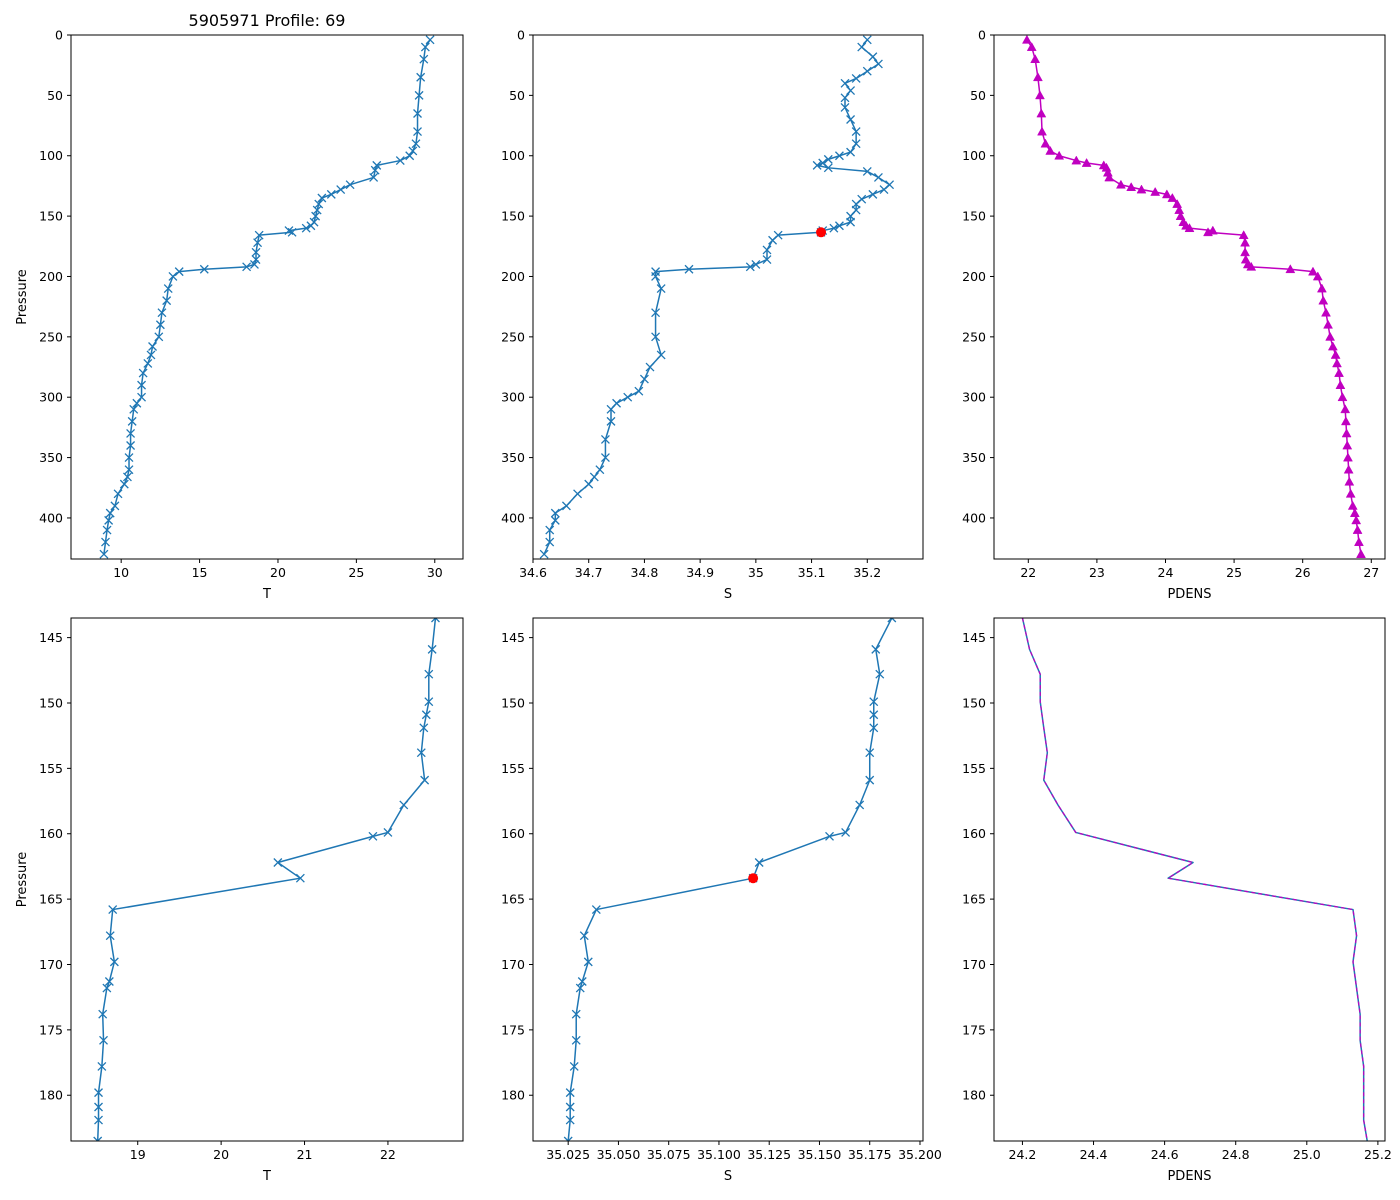 The width and height of the screenshot is (1400, 1200). What do you see at coordinates (821, 232) in the screenshot?
I see `highlight-point` at bounding box center [821, 232].